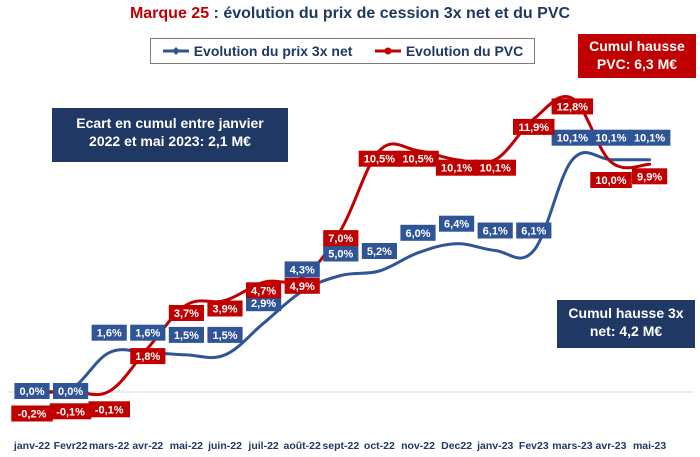 The width and height of the screenshot is (700, 457). I want to click on x-tick-label: mars-22, so click(109, 446).